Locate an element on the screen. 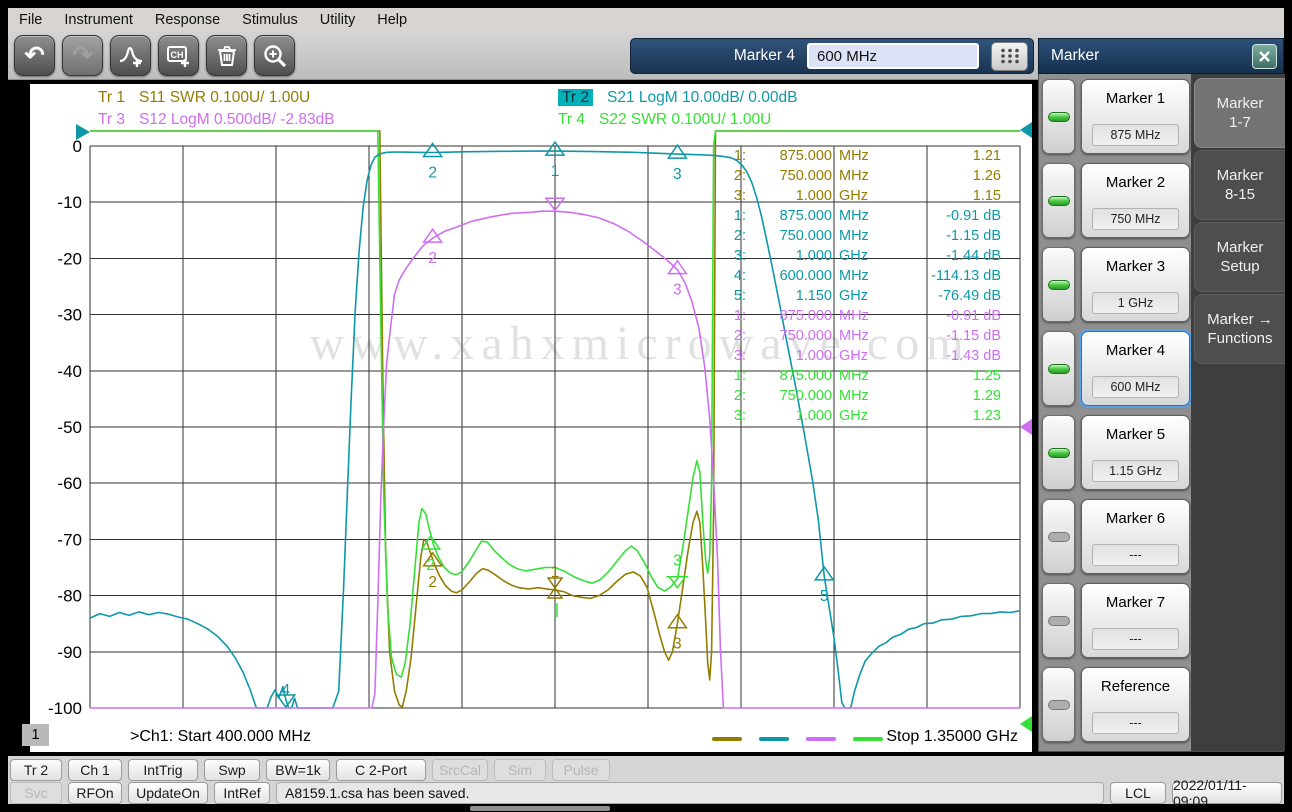  menu-item-response: Response is located at coordinates (187, 20).